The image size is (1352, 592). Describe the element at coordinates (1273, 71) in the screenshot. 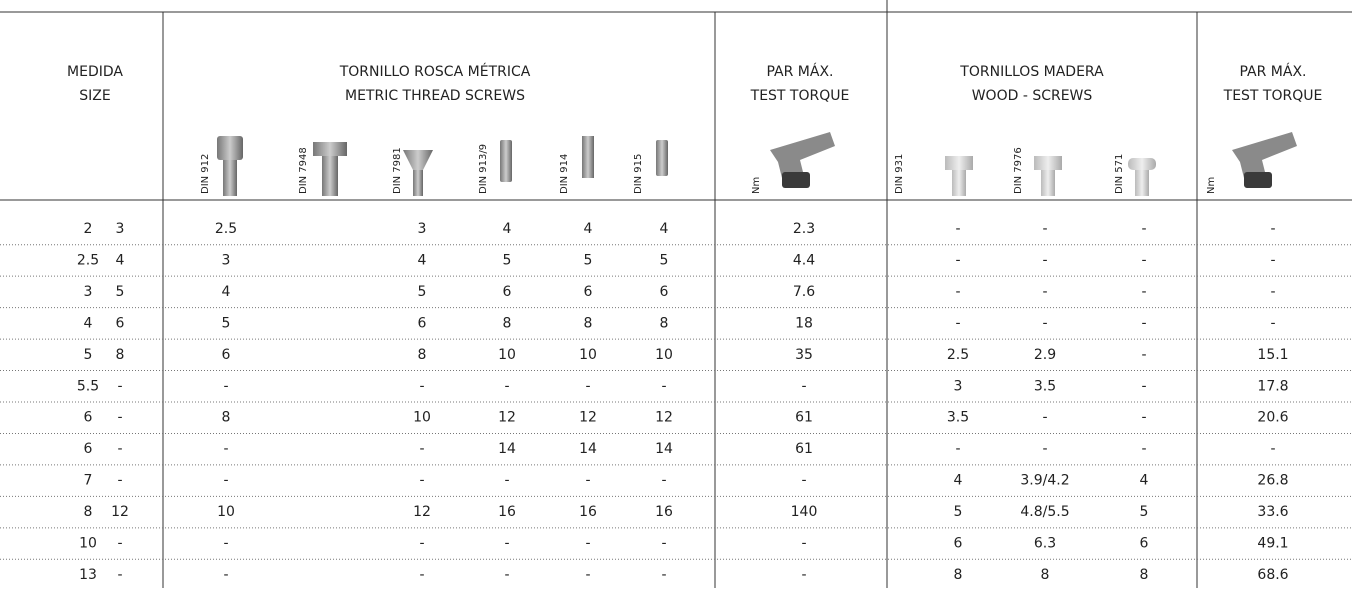

I see `header-text: PAR MÁX.` at that location.